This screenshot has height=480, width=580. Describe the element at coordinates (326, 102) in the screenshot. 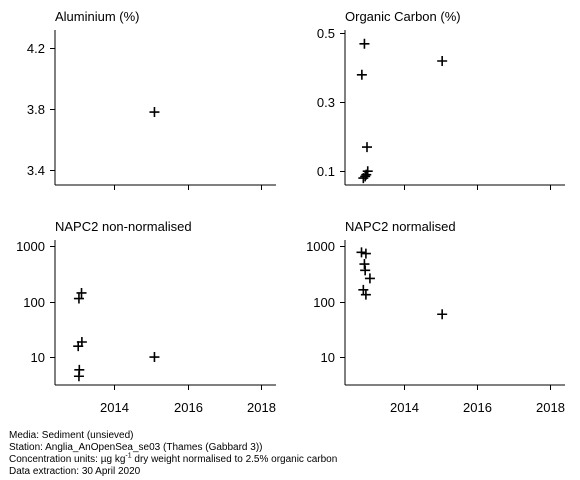

I see `y-tick-label: 0.3` at that location.